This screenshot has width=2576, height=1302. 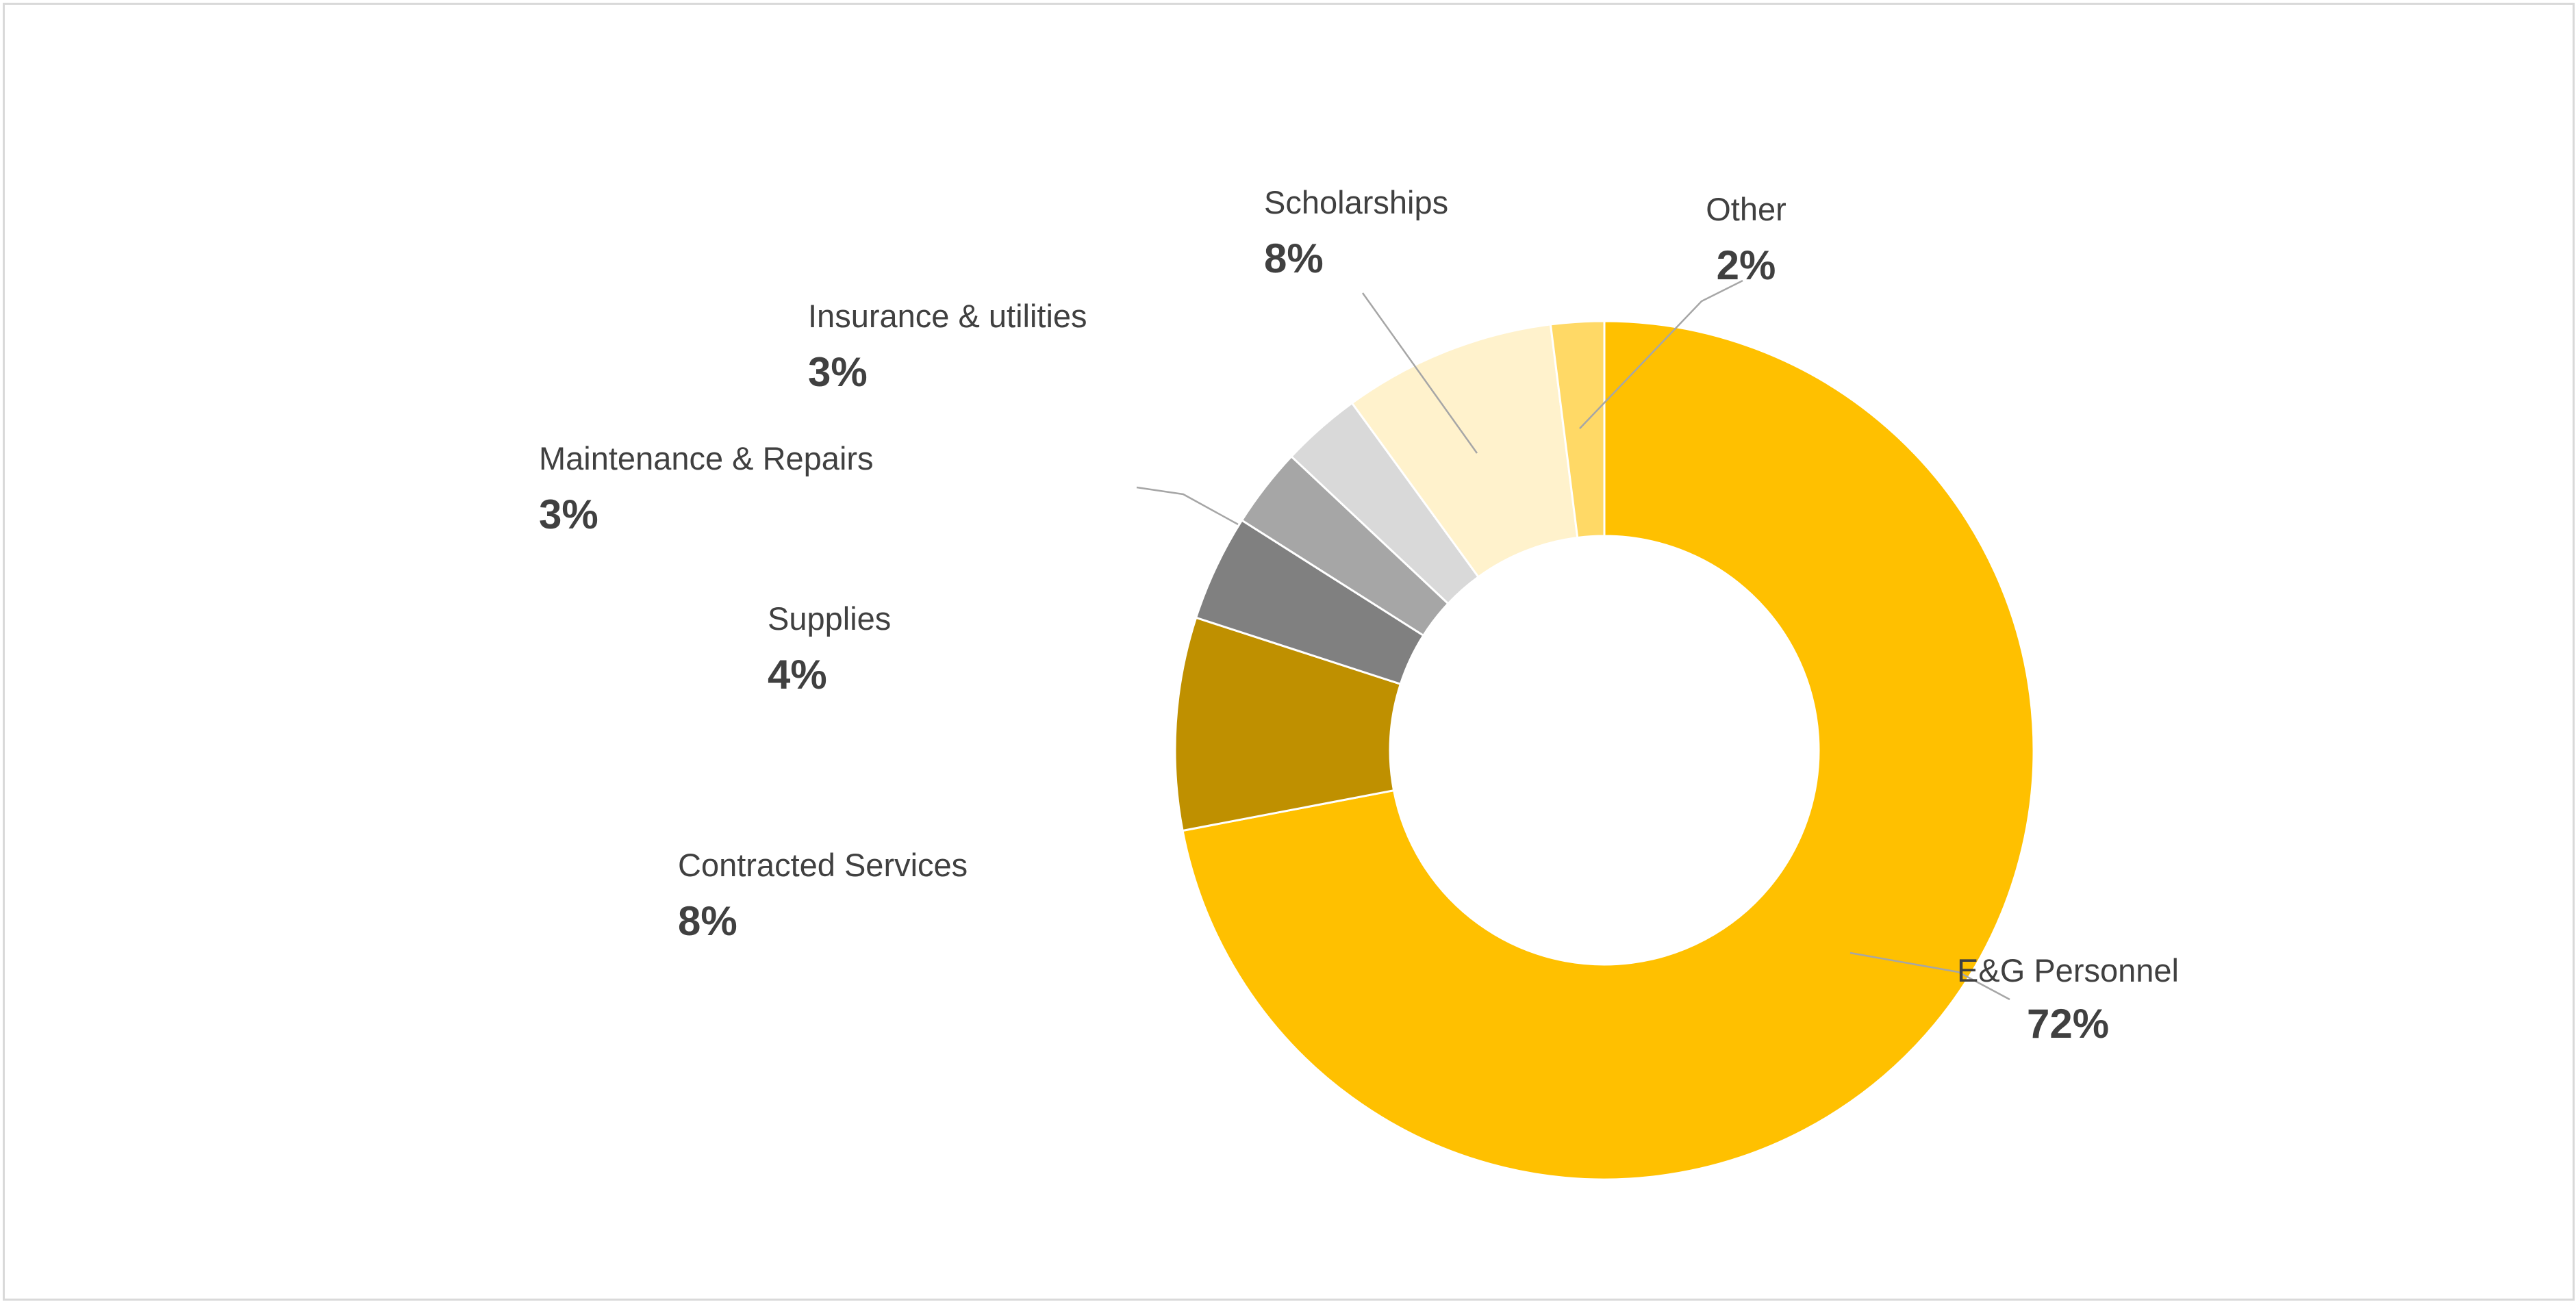 What do you see at coordinates (1294, 258) in the screenshot?
I see `slice-value-scholarships: 8%` at bounding box center [1294, 258].